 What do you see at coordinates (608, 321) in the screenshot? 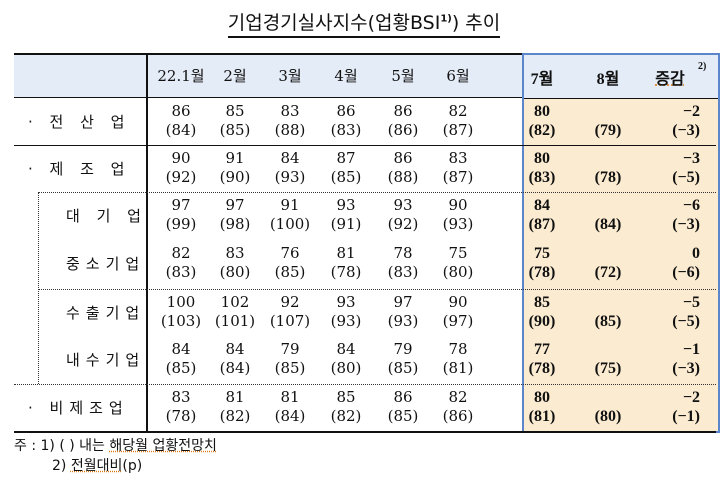
I see `aug-forecast: (85)` at bounding box center [608, 321].